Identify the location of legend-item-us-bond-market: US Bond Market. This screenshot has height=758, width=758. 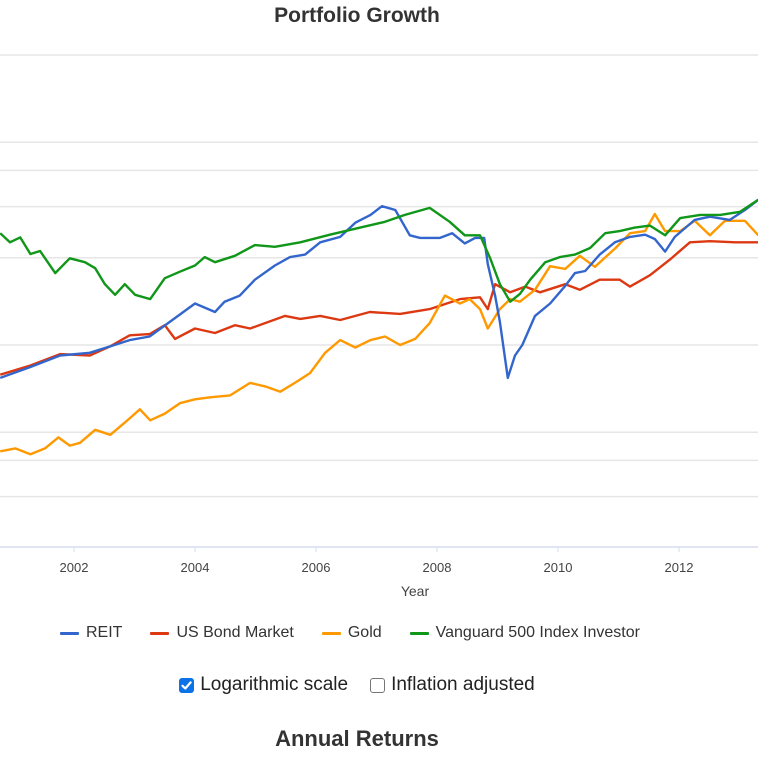
(222, 633).